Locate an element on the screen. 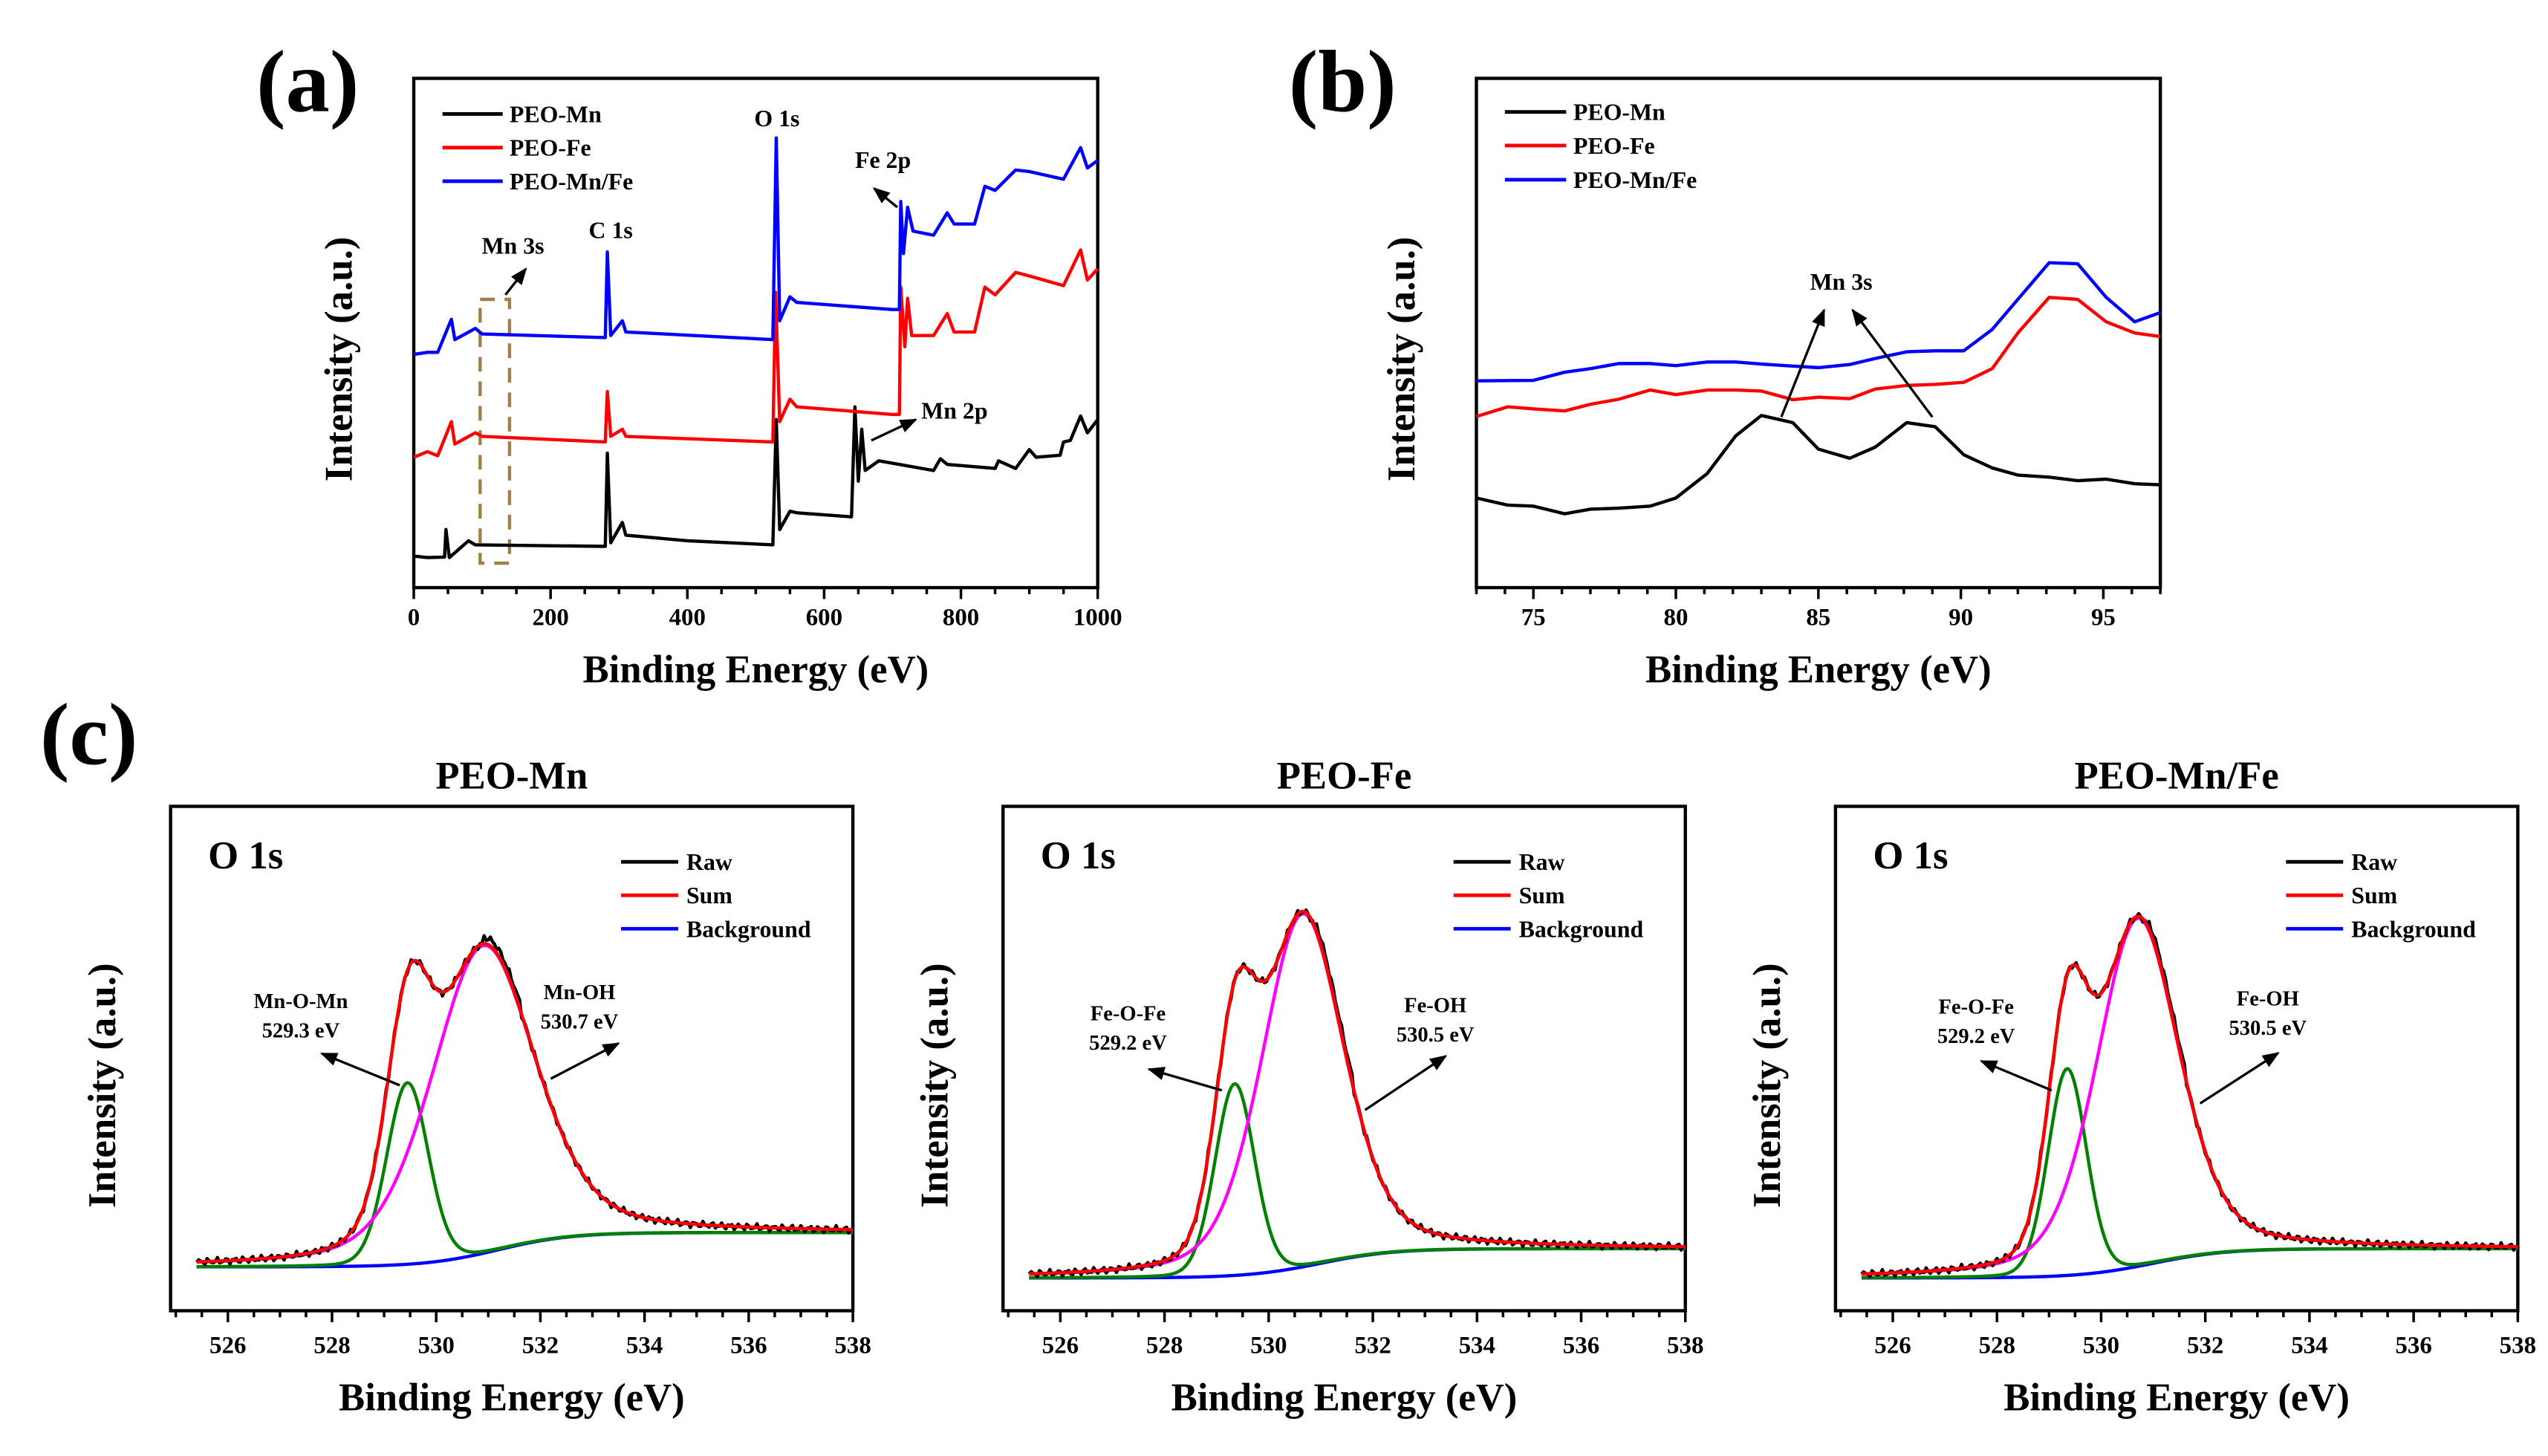  component-label-fe-o-fe: Fe-O-Fe is located at coordinates (1976, 1007).